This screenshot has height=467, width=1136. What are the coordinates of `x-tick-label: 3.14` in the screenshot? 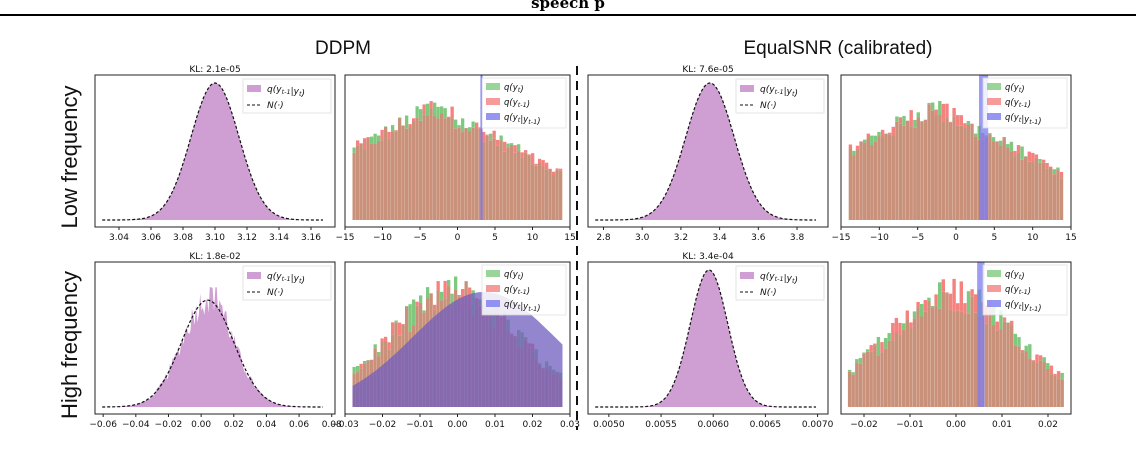 It's located at (279, 238).